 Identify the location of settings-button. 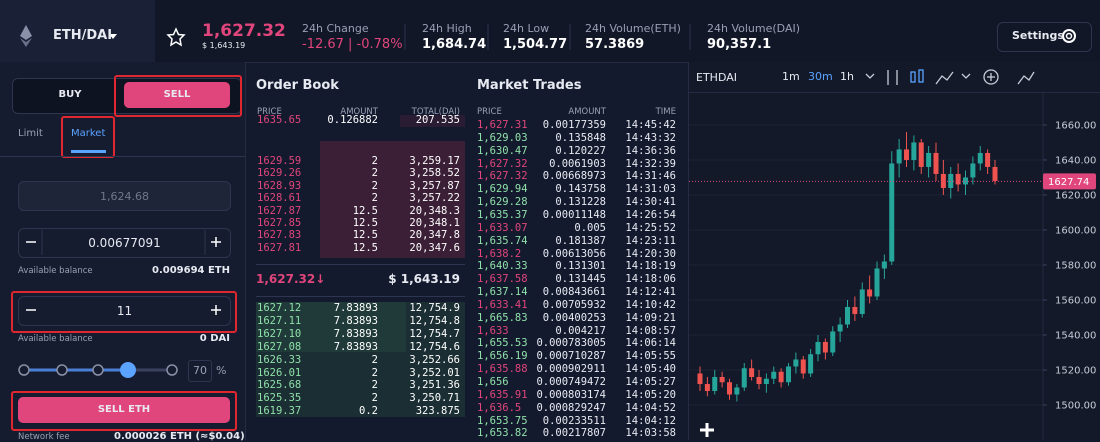
(1044, 37).